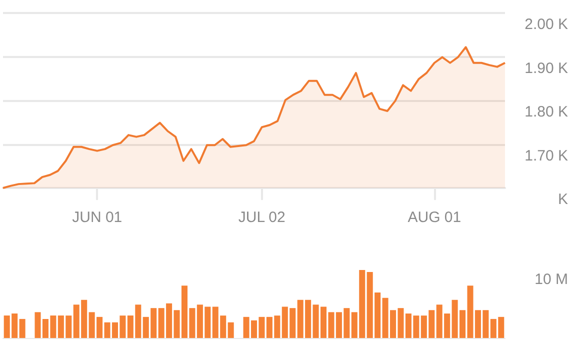  Describe the element at coordinates (435, 217) in the screenshot. I see `x-tick-label: AUG 01` at that location.